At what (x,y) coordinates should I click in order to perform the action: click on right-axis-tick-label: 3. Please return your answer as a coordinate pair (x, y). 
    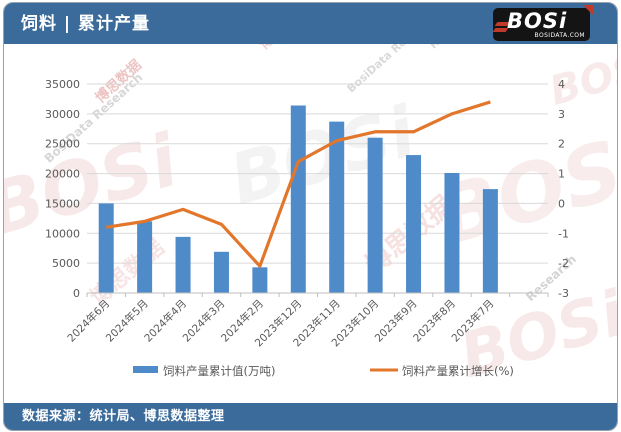
    Looking at the image, I should click on (561, 114).